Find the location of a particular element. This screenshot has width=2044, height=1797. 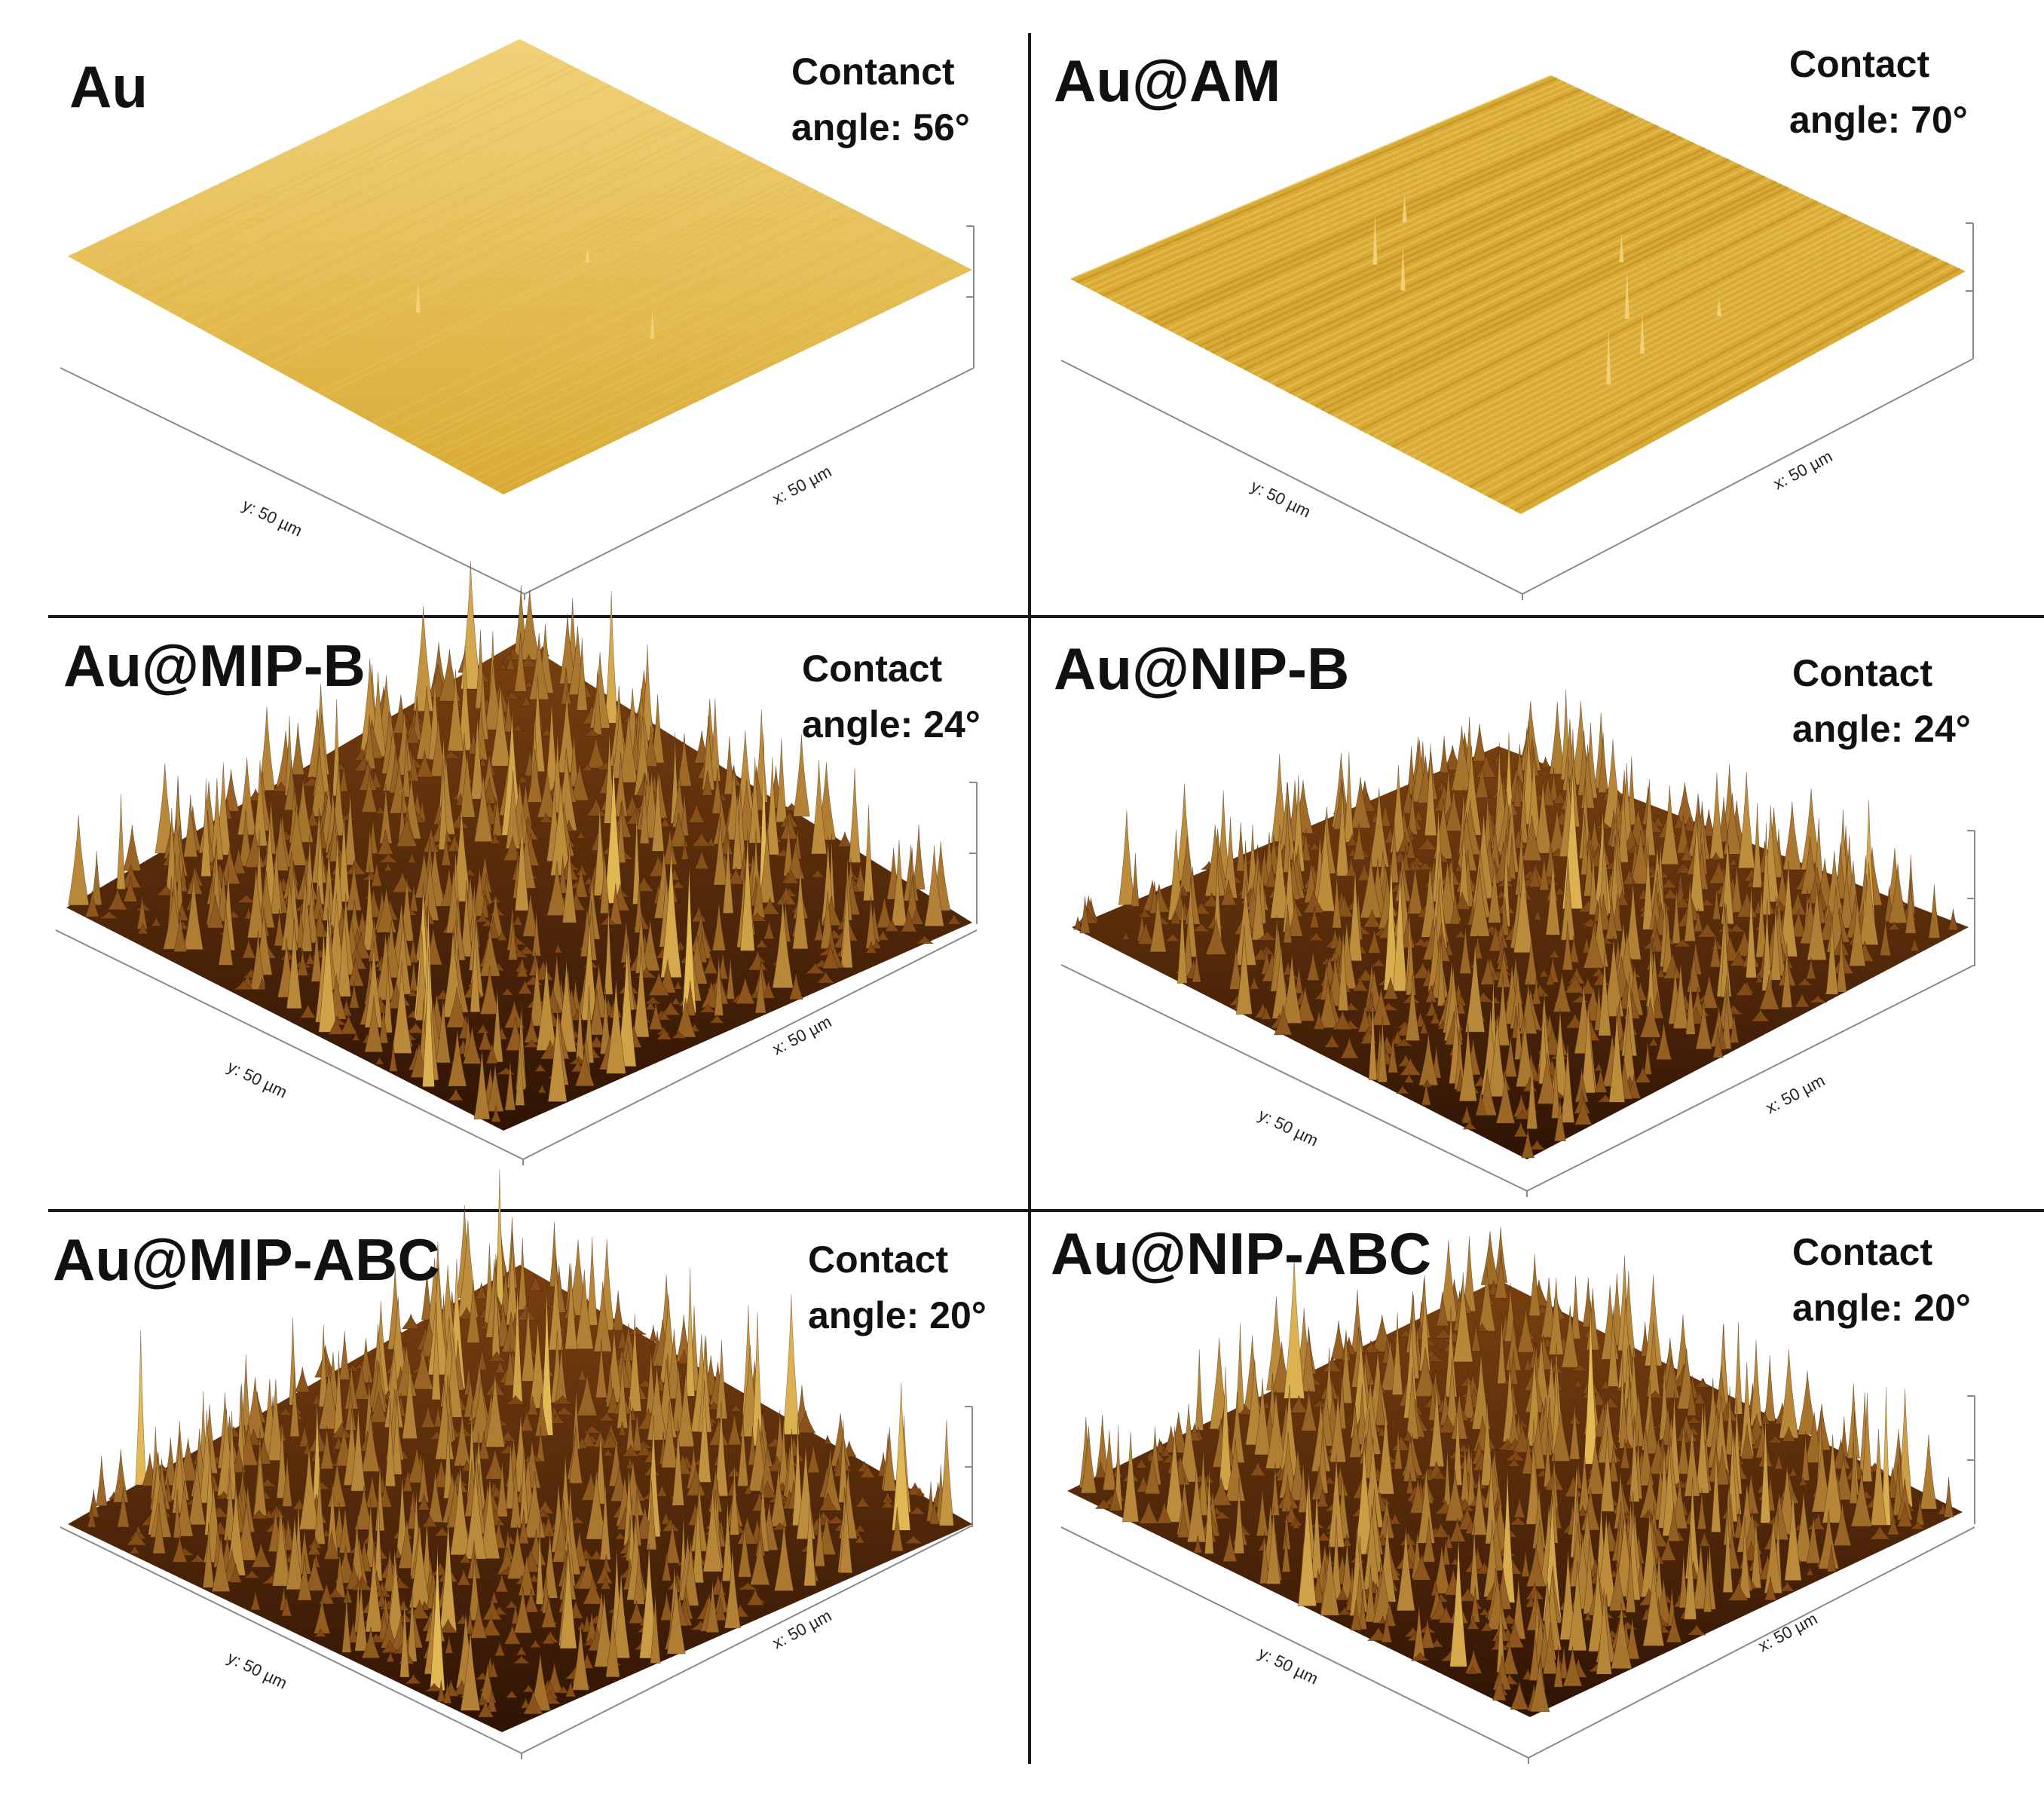

contact-angle: Contanct angle: 56° is located at coordinates (881, 99).